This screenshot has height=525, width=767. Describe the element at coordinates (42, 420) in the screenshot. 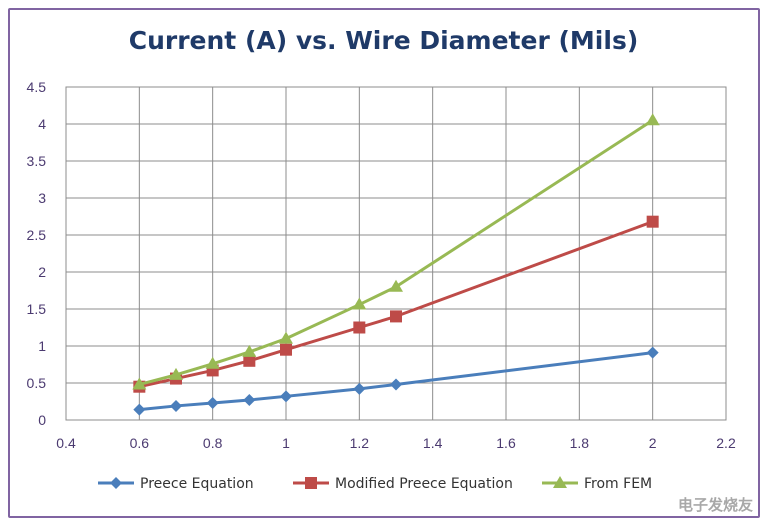

I see `y-tick-label: 0` at that location.